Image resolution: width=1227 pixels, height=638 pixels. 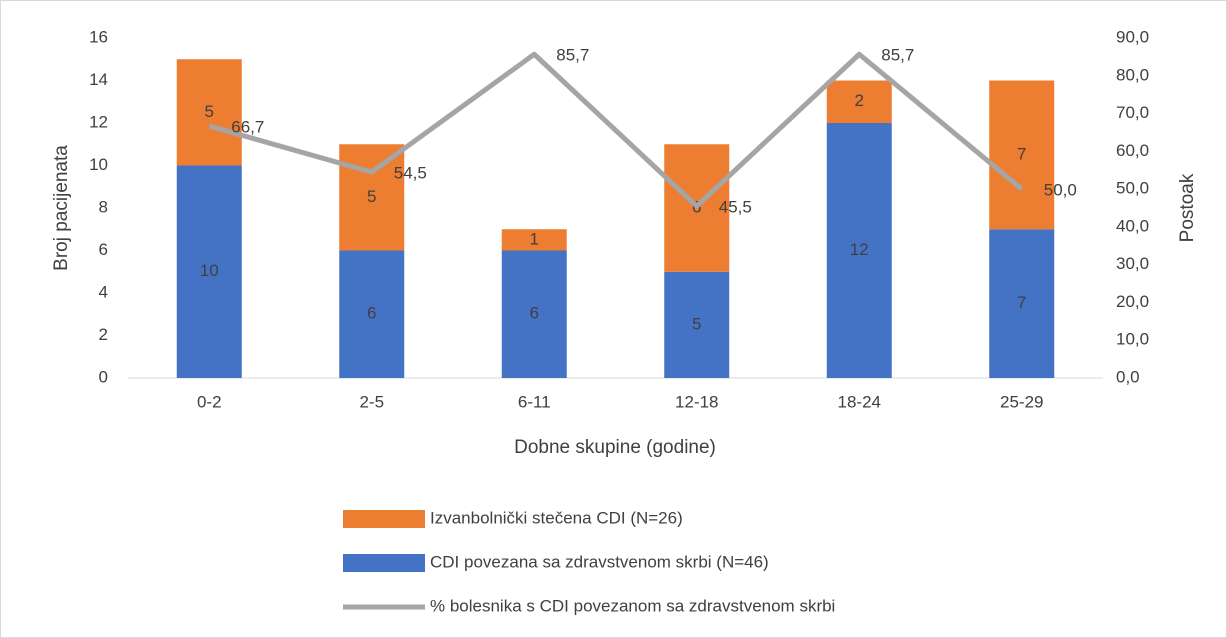 What do you see at coordinates (859, 401) in the screenshot?
I see `x-tick-label: 18-24` at bounding box center [859, 401].